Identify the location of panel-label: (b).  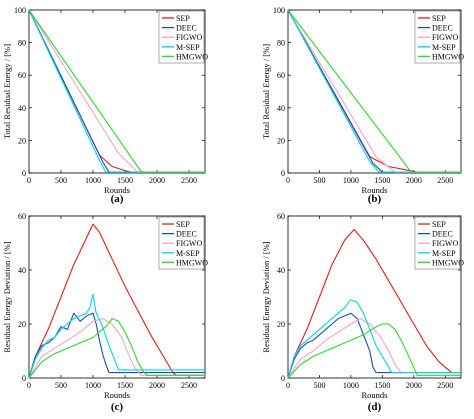
(375, 199).